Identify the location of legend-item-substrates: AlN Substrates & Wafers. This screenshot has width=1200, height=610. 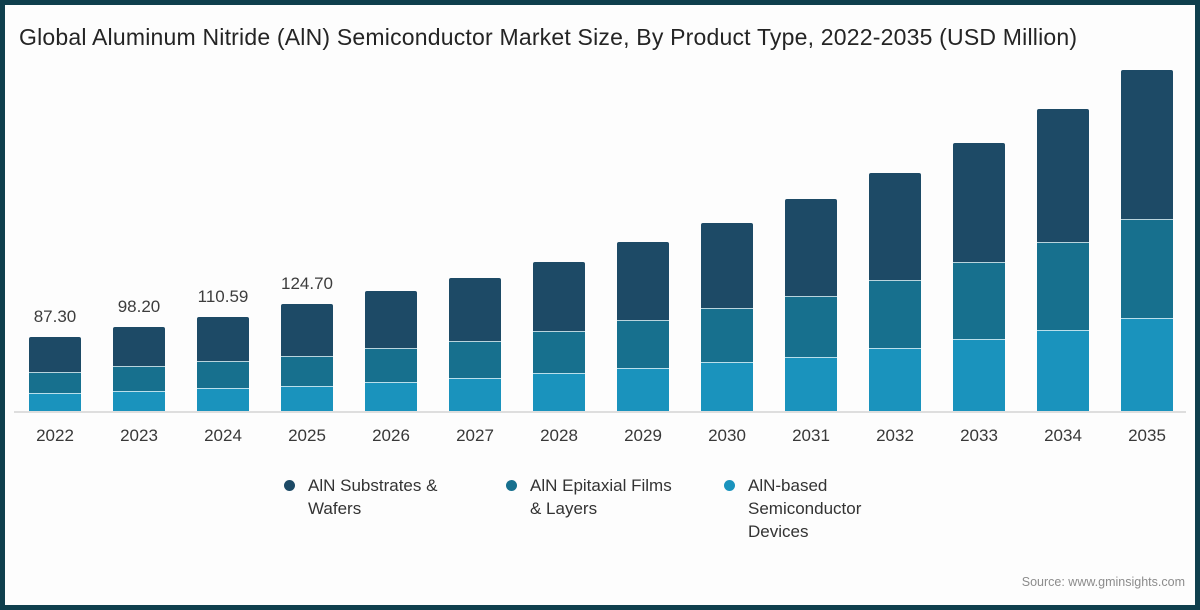
(360, 497).